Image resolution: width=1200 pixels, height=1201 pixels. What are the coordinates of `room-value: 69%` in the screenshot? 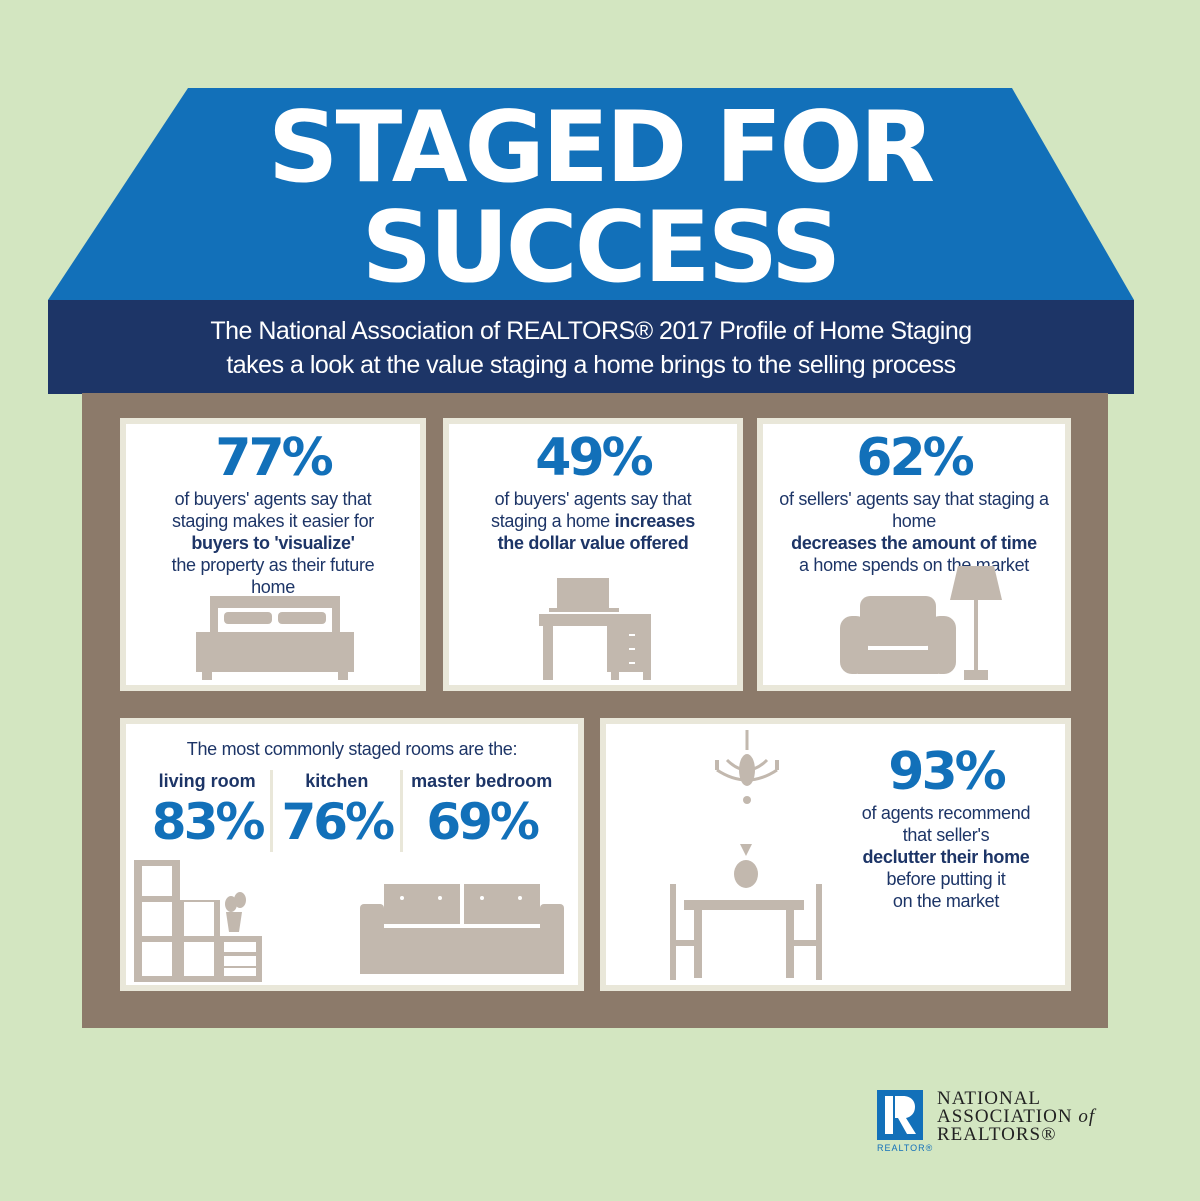 It's located at (483, 822).